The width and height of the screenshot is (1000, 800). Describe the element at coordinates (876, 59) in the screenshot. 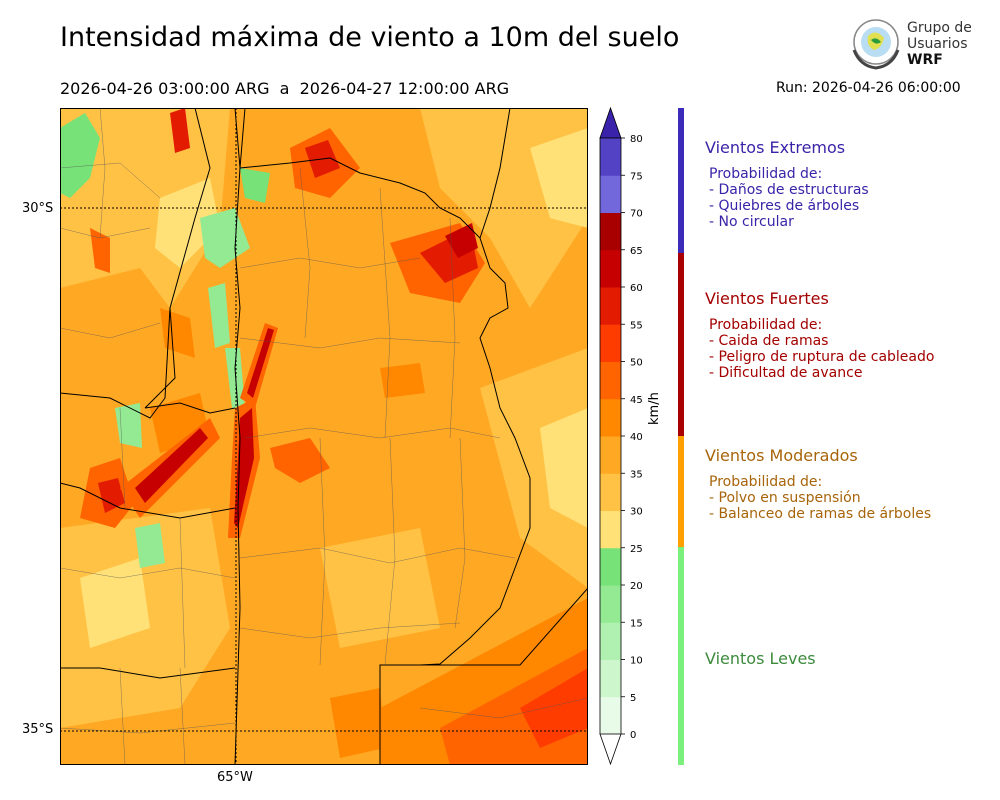

I see `logo-laurel` at that location.